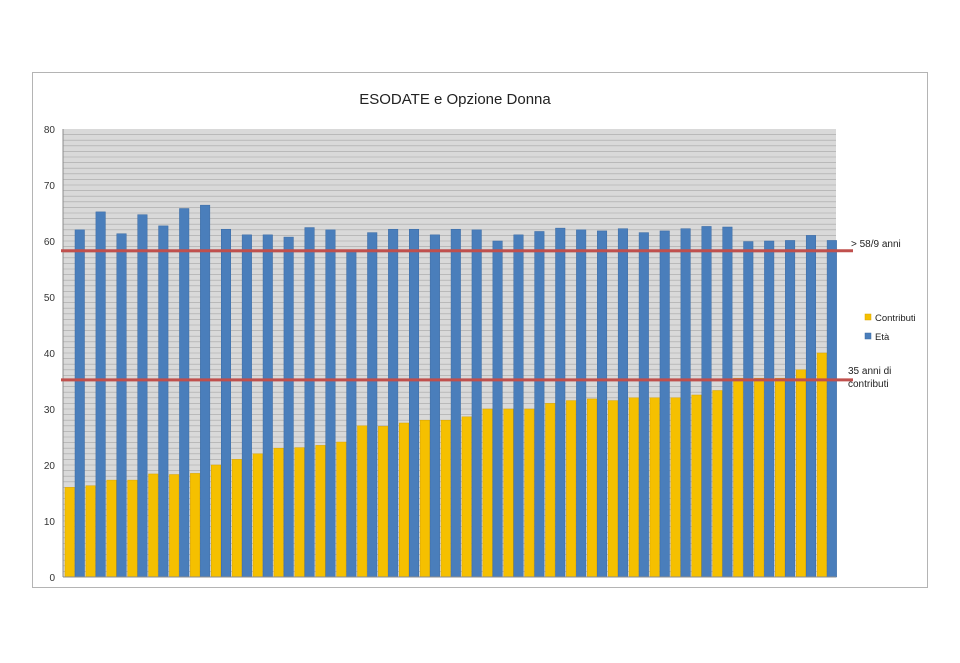 This screenshot has width=960, height=663. I want to click on y-tick-label: 60, so click(50, 242).